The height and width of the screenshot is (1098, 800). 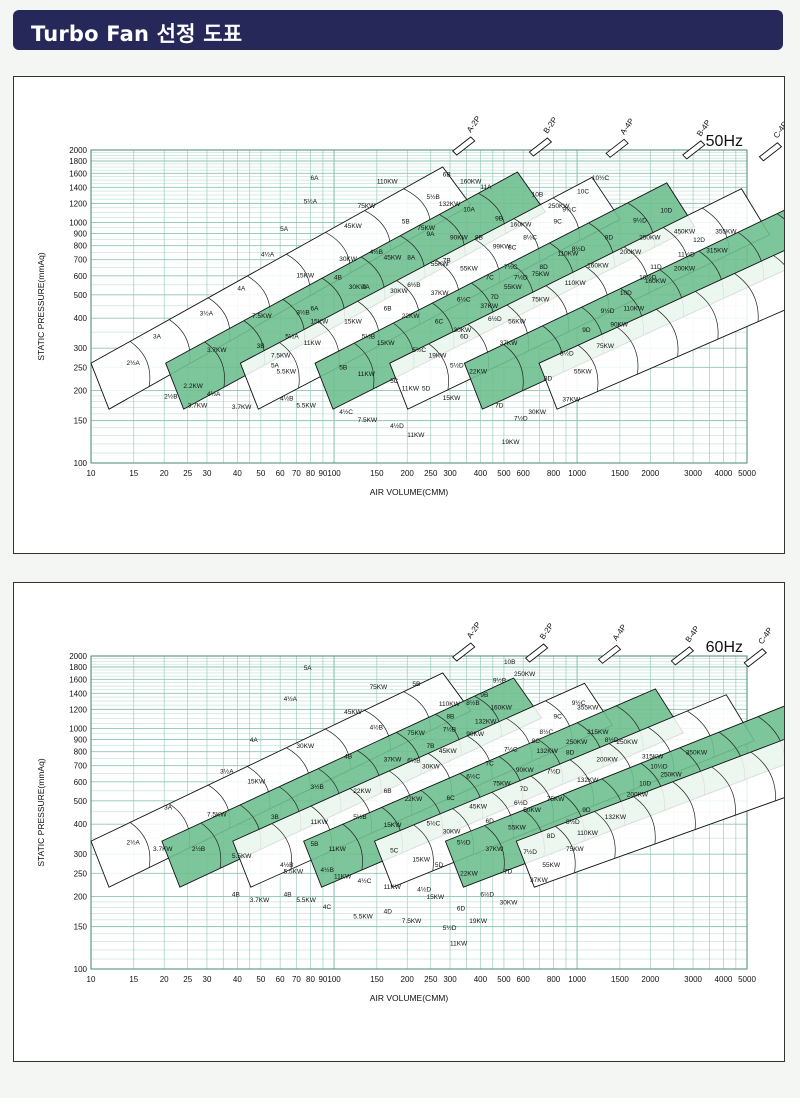 What do you see at coordinates (450, 928) in the screenshot?
I see `fan-model-label: 5½D` at bounding box center [450, 928].